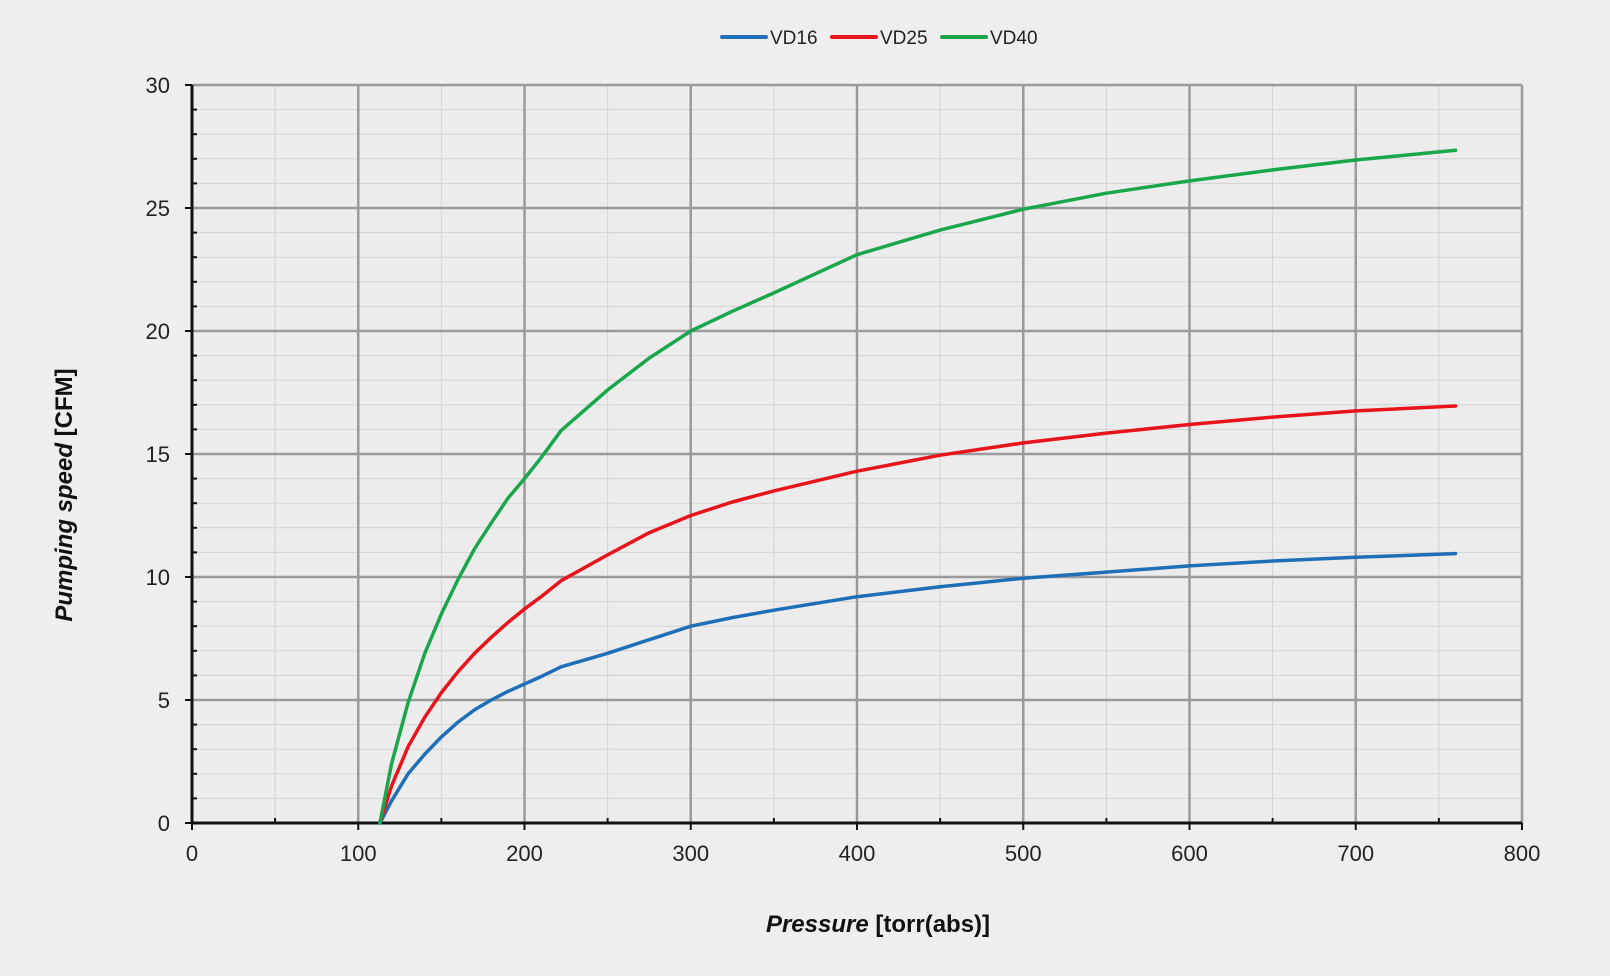  I want to click on x-tick-label: 200, so click(524, 853).